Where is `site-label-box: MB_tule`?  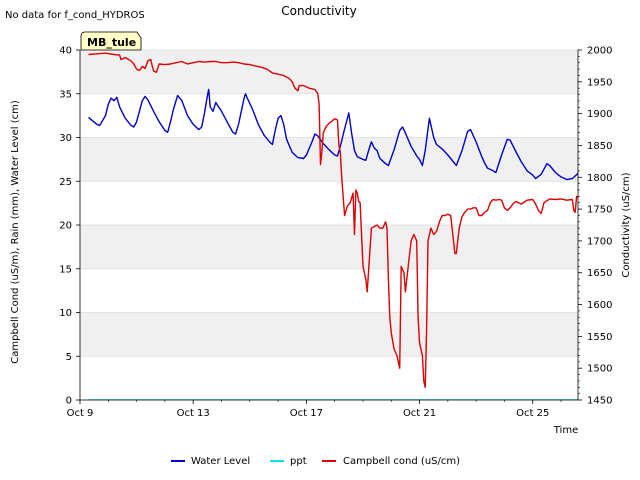
site-label-box: MB_tule is located at coordinates (111, 41).